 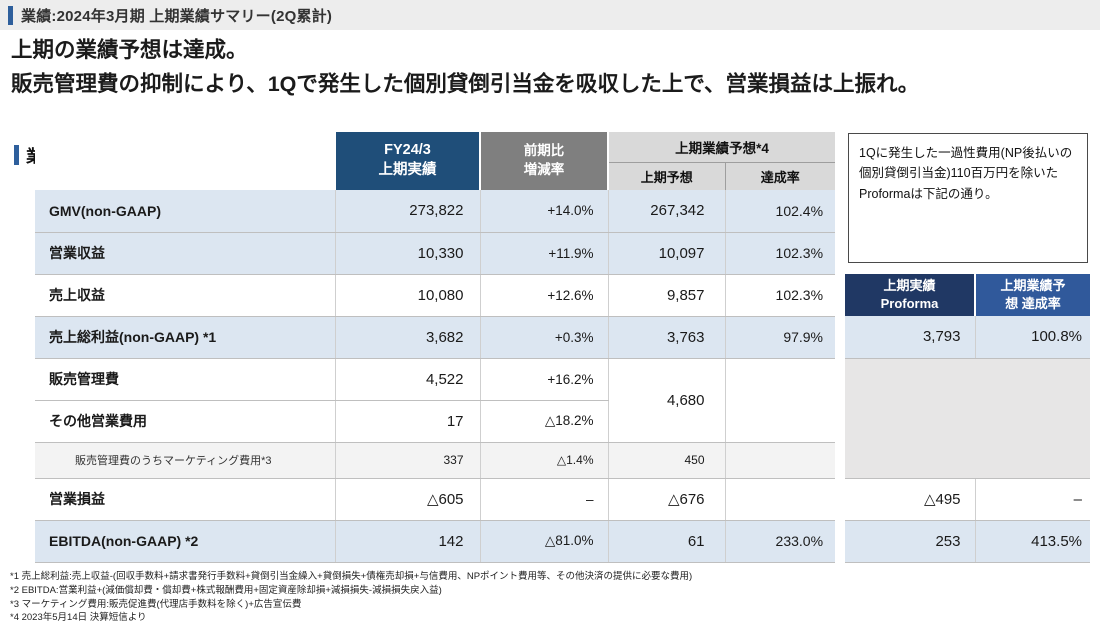 What do you see at coordinates (543, 211) in the screenshot?
I see `cell-yoy: +14.0%` at bounding box center [543, 211].